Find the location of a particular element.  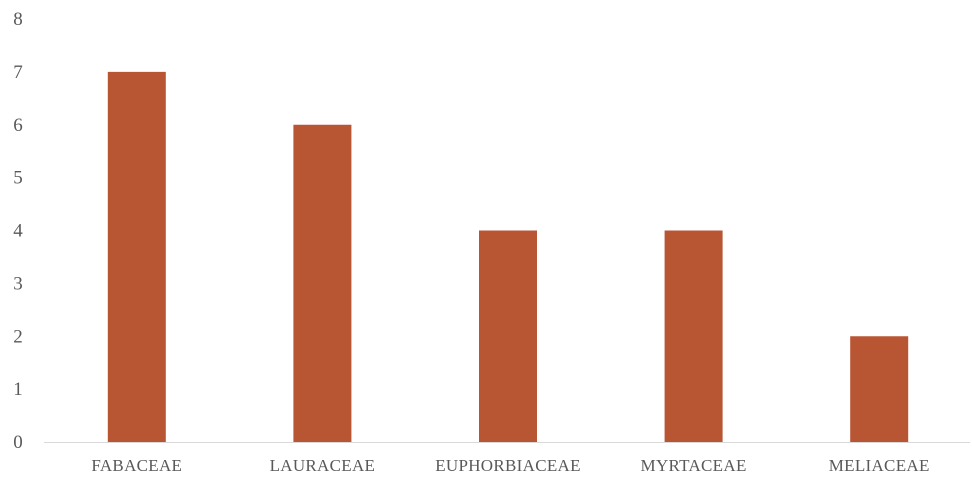

y-tick-label: 3 is located at coordinates (18, 283).